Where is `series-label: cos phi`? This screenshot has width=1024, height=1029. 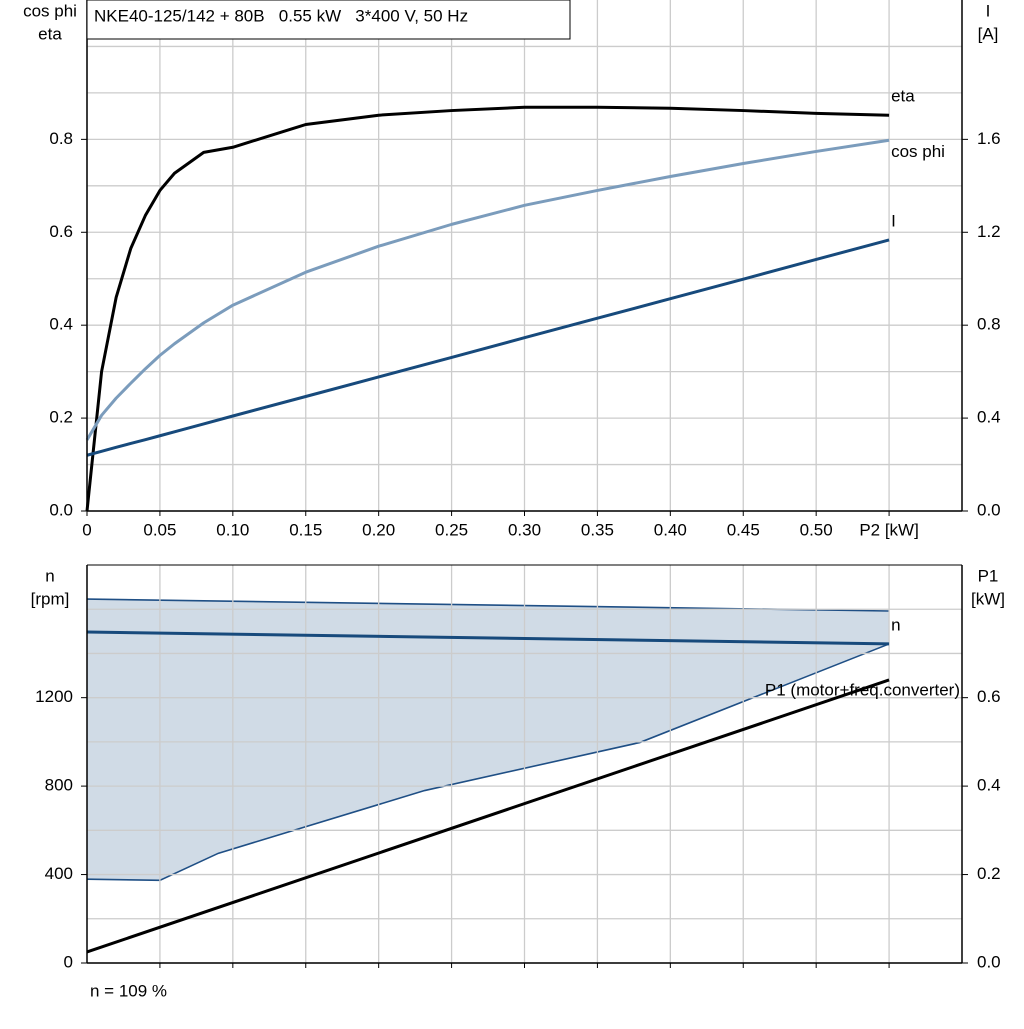 series-label: cos phi is located at coordinates (918, 151).